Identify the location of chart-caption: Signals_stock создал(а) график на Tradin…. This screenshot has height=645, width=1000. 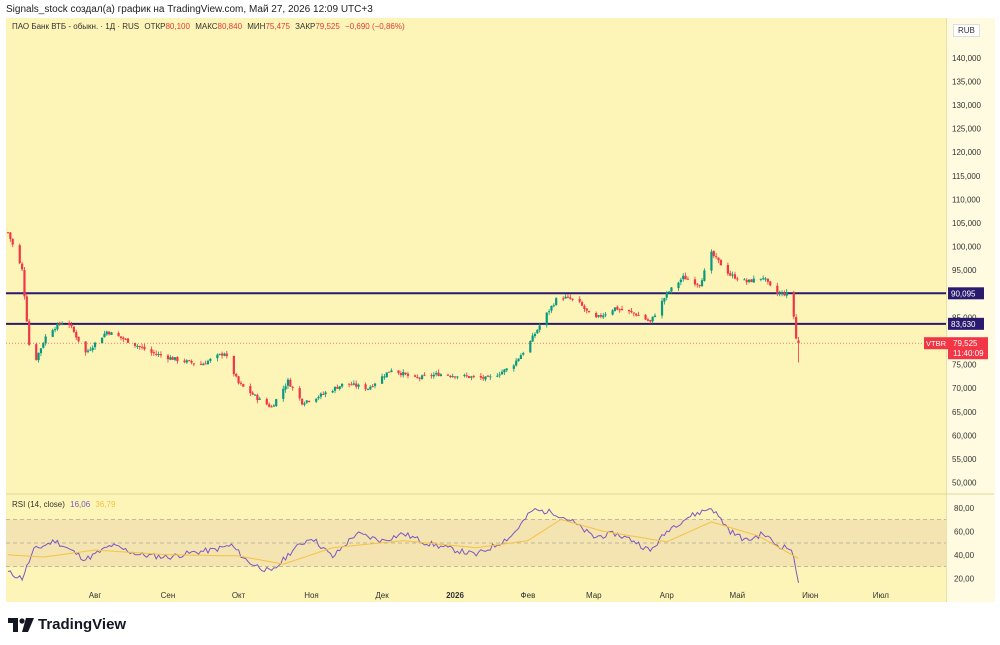
(189, 9).